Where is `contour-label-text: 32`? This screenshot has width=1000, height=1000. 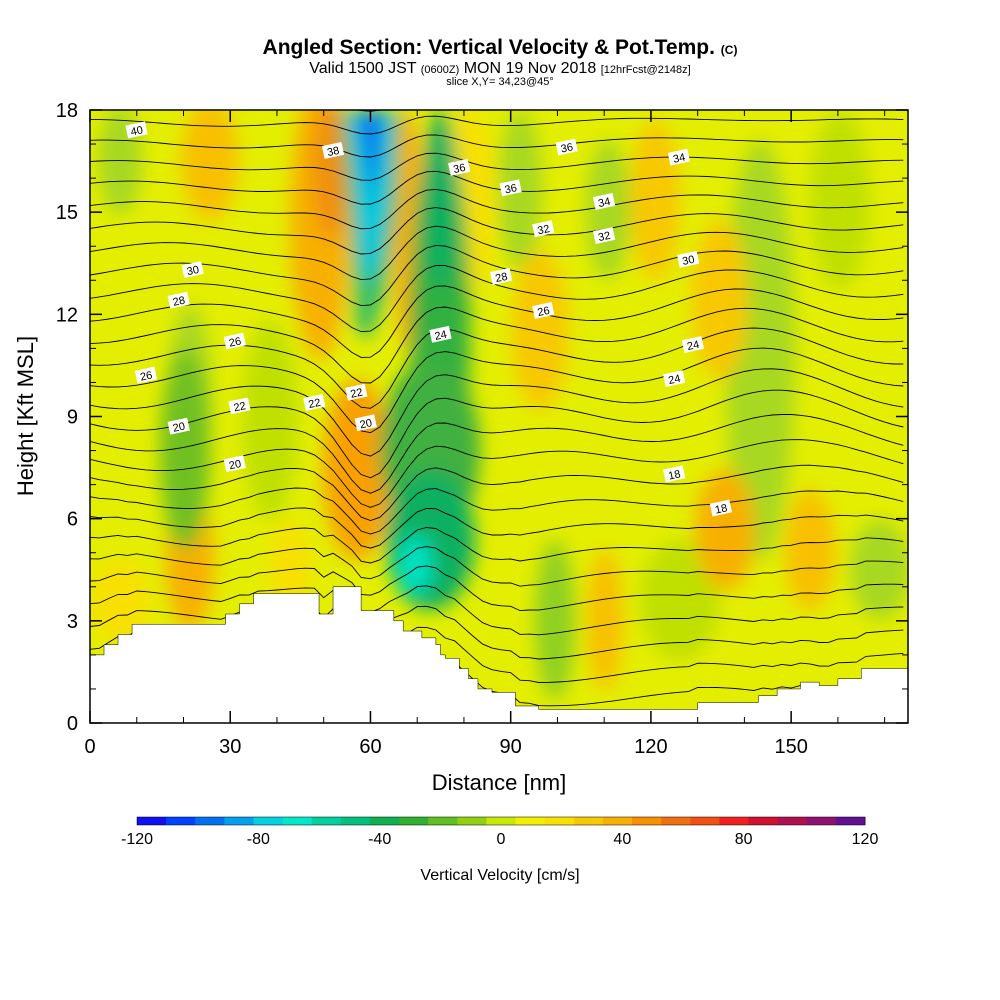 contour-label-text: 32 is located at coordinates (543, 230).